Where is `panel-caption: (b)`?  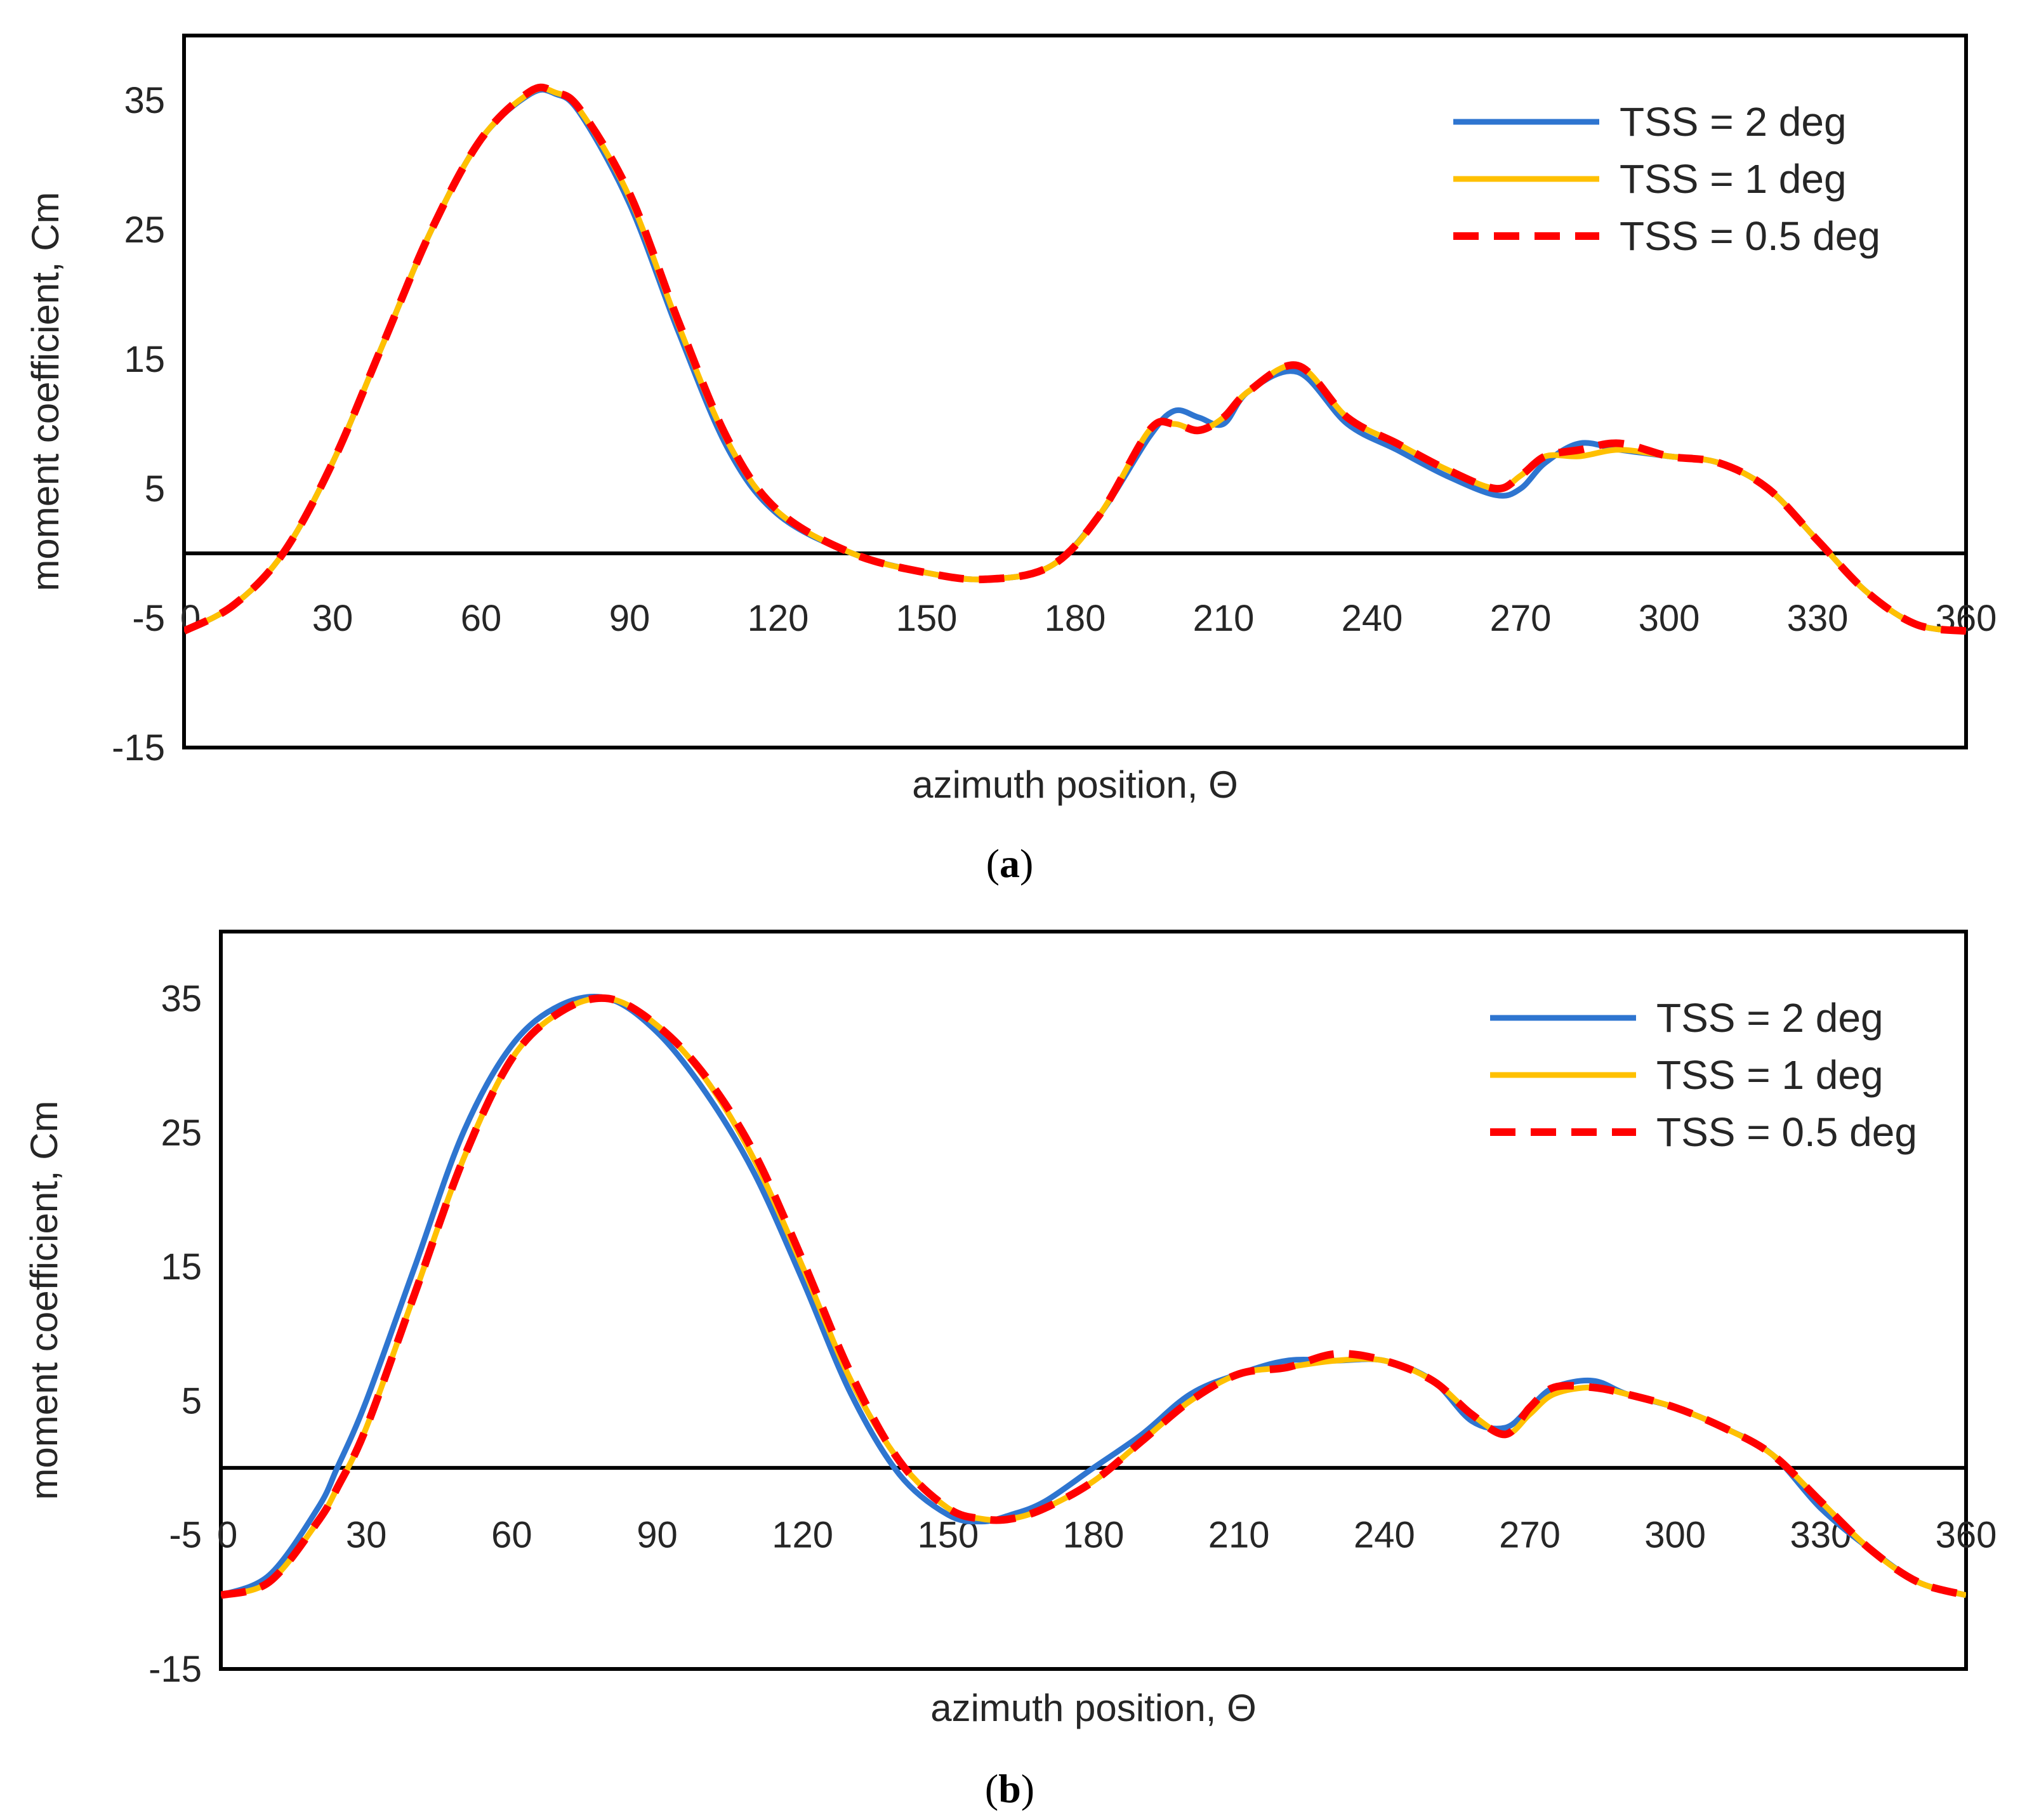 panel-caption: (b) is located at coordinates (1009, 1788).